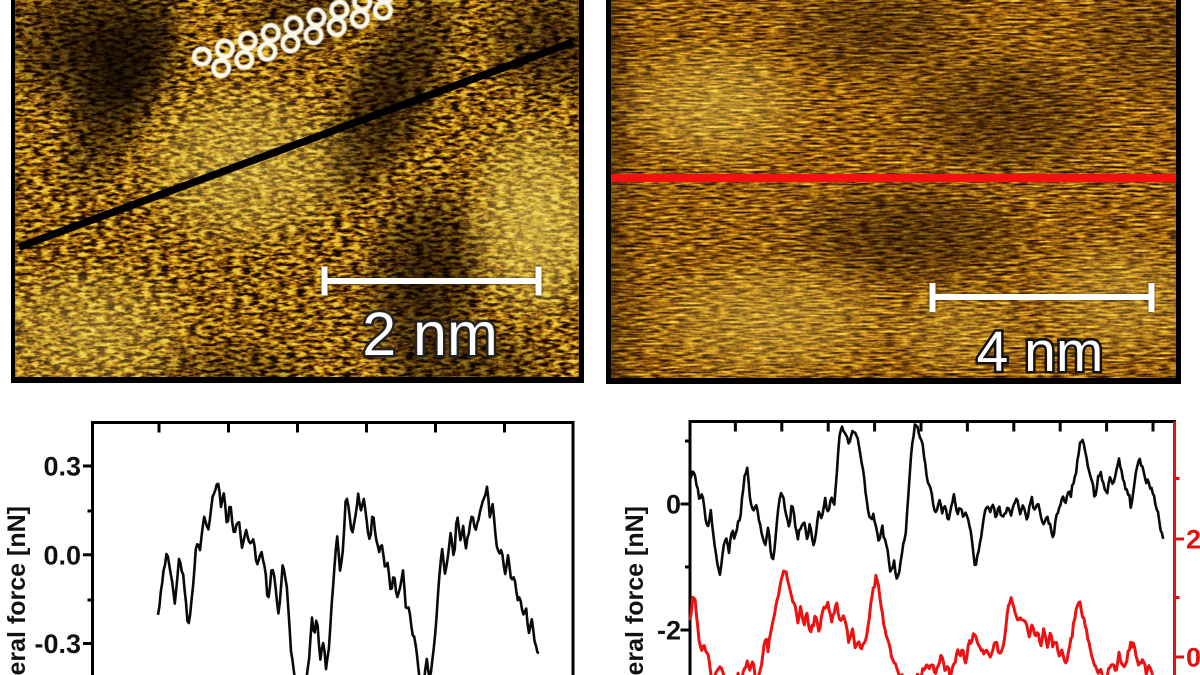 This screenshot has height=675, width=1200. I want to click on svg-text: 0.3, so click(62, 467).